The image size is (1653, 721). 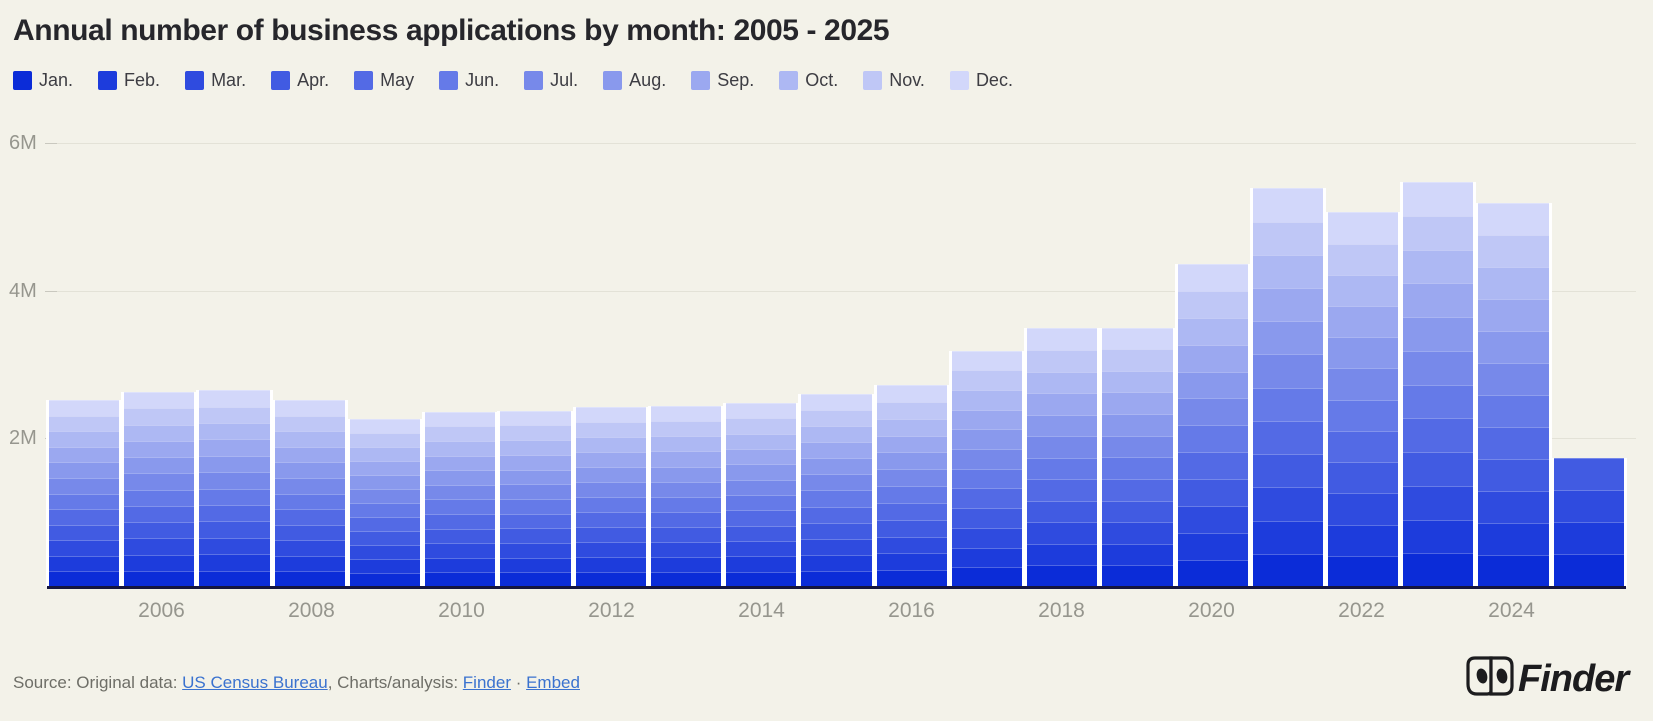 I want to click on bar-segment-2017-mar, so click(x=987, y=537).